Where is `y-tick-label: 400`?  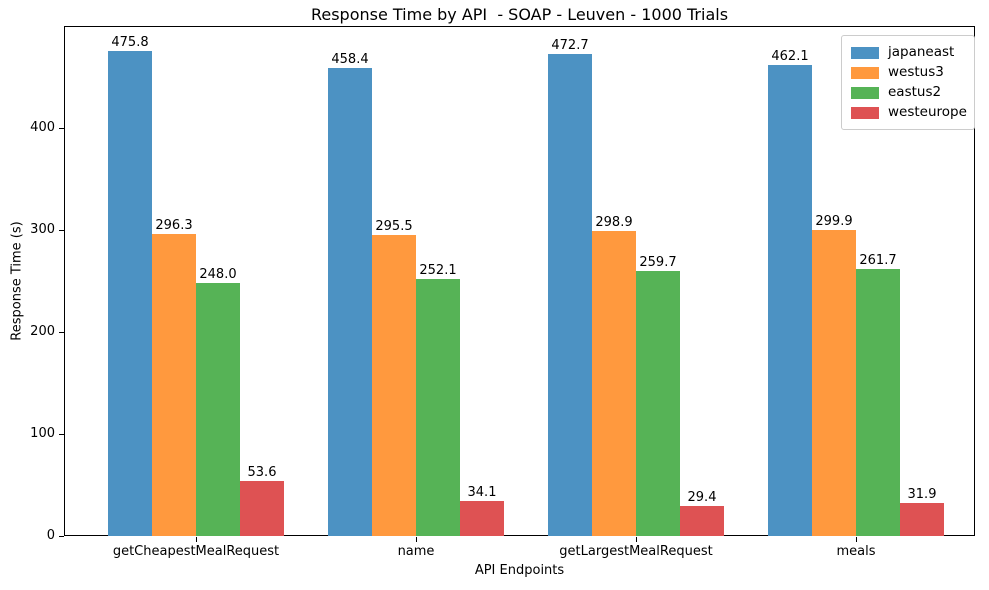 y-tick-label: 400 is located at coordinates (42, 127).